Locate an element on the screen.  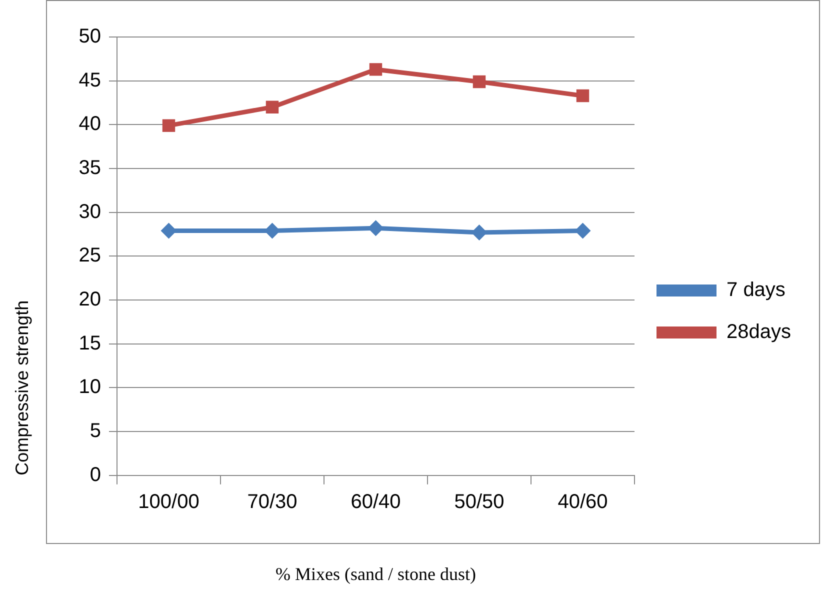
y-tick-label: 40 is located at coordinates (89, 124).